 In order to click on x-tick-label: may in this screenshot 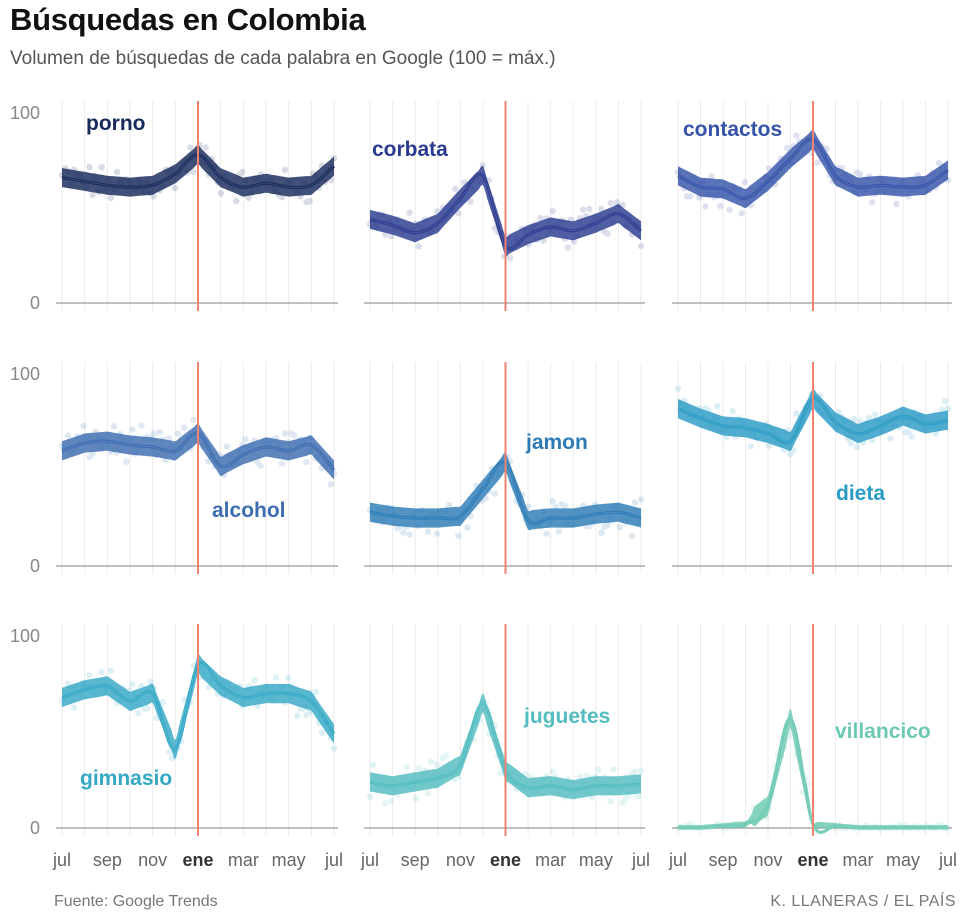, I will do `click(903, 860)`.